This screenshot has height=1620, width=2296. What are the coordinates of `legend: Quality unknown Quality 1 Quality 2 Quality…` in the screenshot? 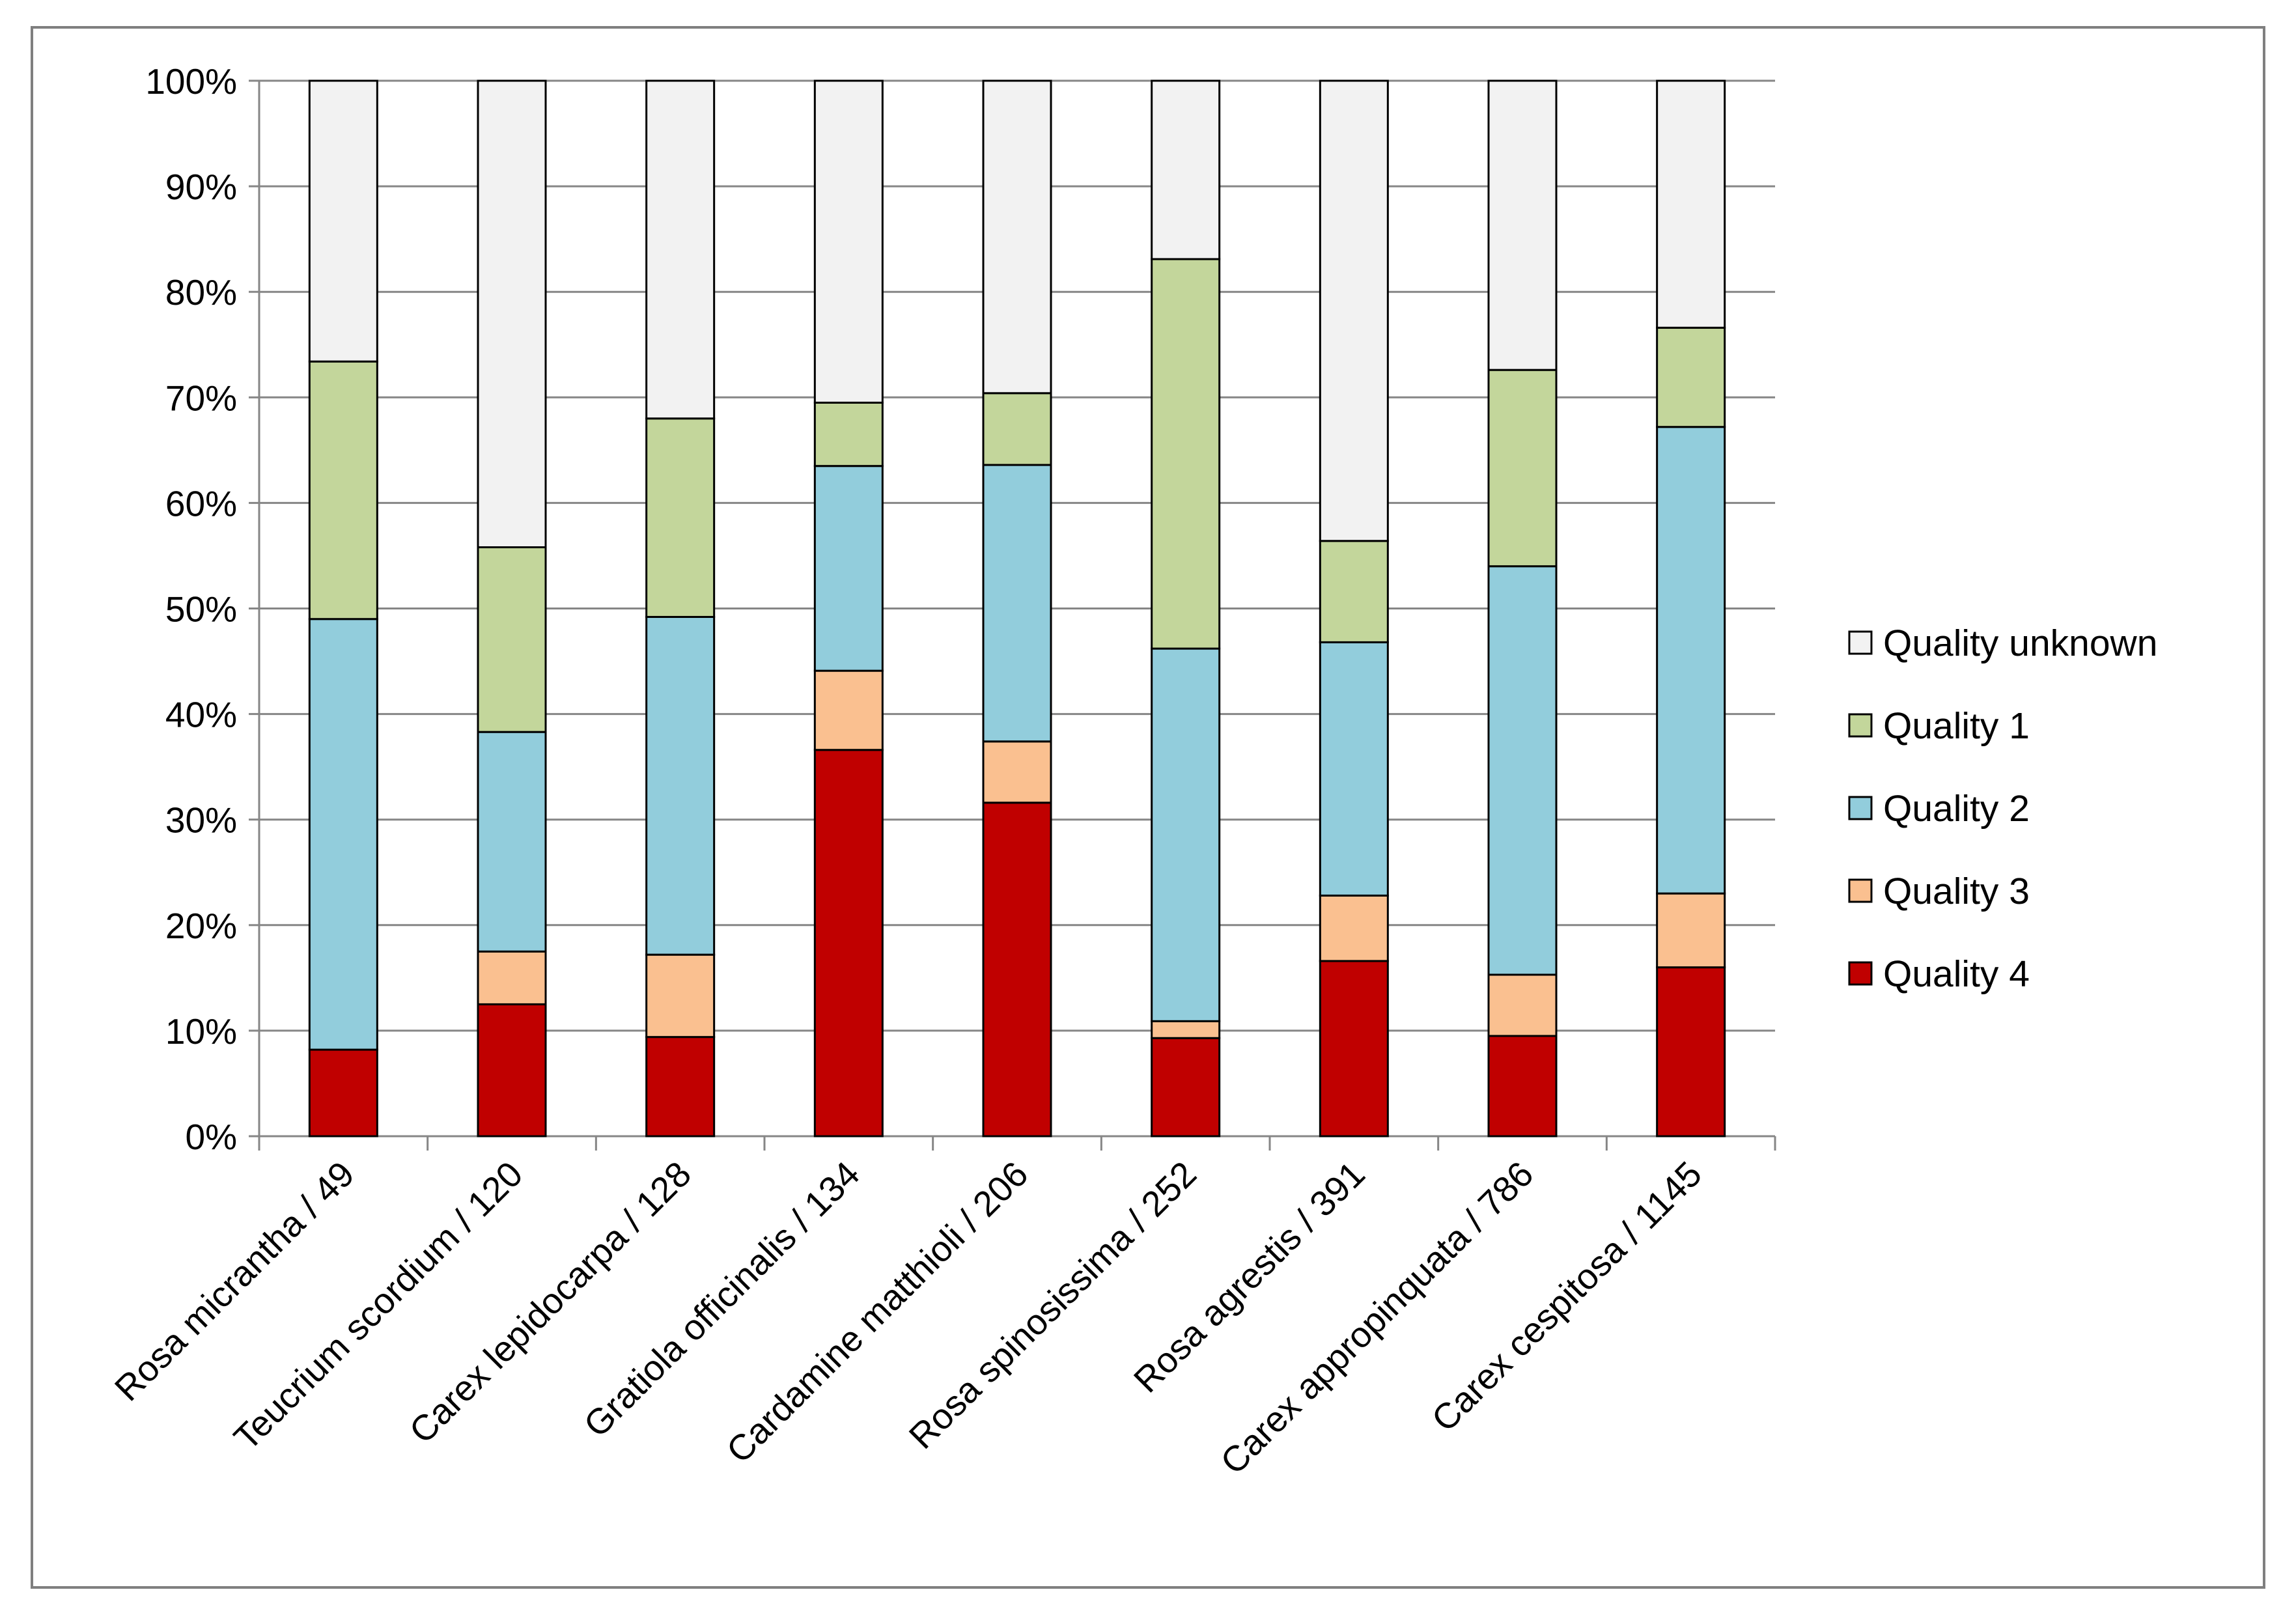 It's located at (2003, 809).